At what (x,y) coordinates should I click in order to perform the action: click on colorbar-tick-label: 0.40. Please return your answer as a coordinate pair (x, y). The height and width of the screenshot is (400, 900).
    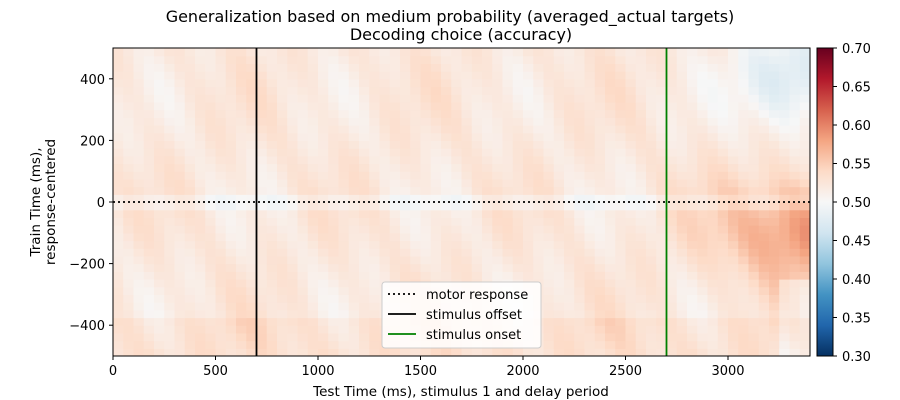
    Looking at the image, I should click on (856, 280).